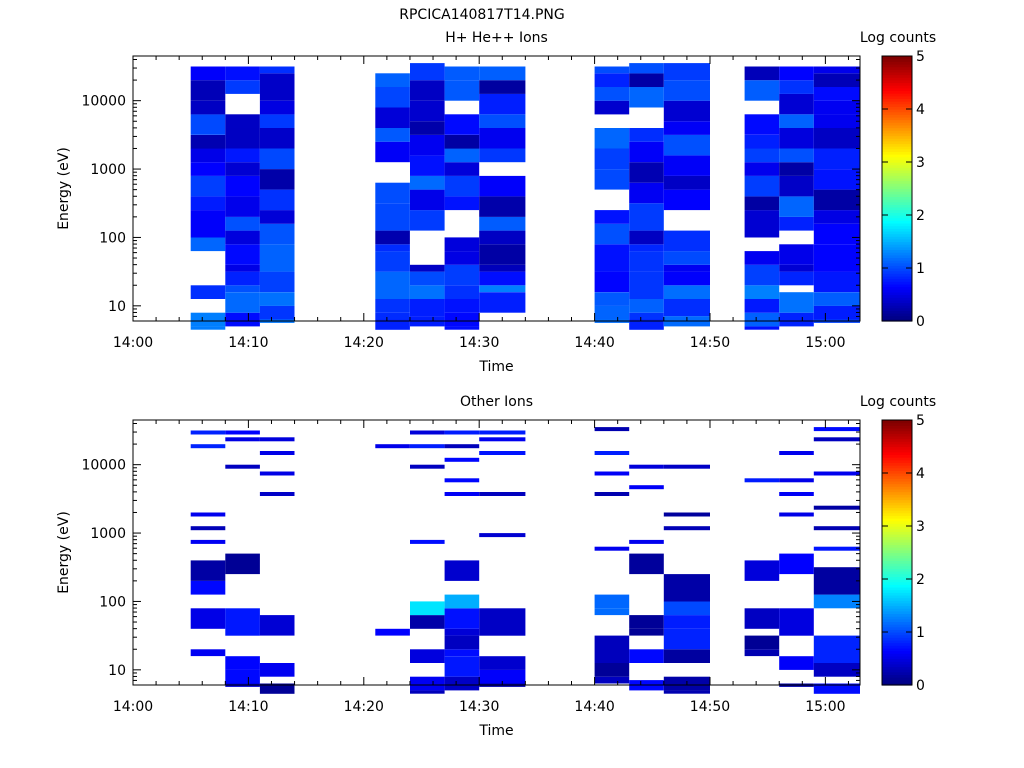 This screenshot has width=1024, height=768. What do you see at coordinates (898, 402) in the screenshot?
I see `colorbar-label: Log counts` at bounding box center [898, 402].